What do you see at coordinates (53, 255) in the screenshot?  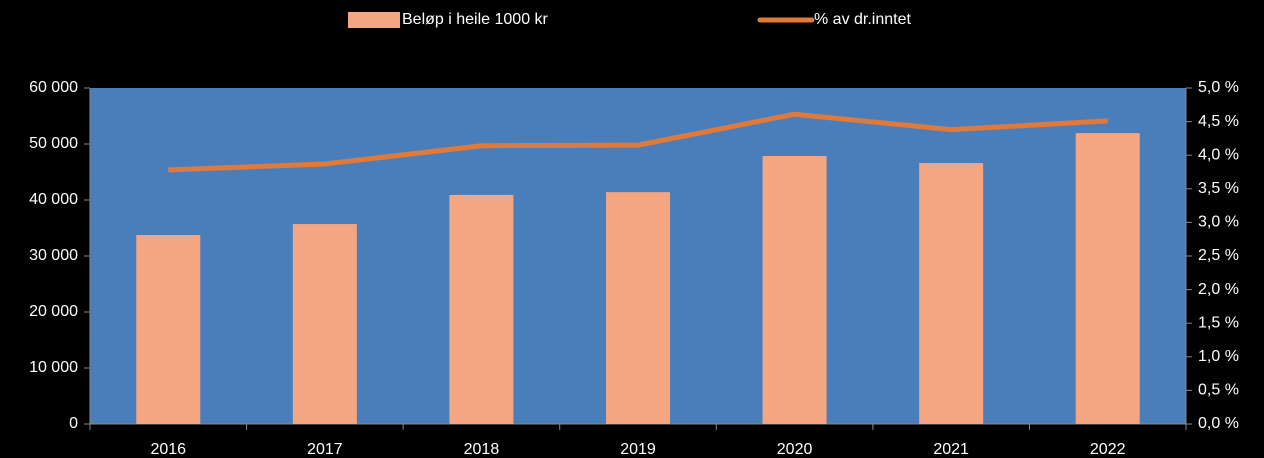 I see `y-tick-label: 30 000` at bounding box center [53, 255].